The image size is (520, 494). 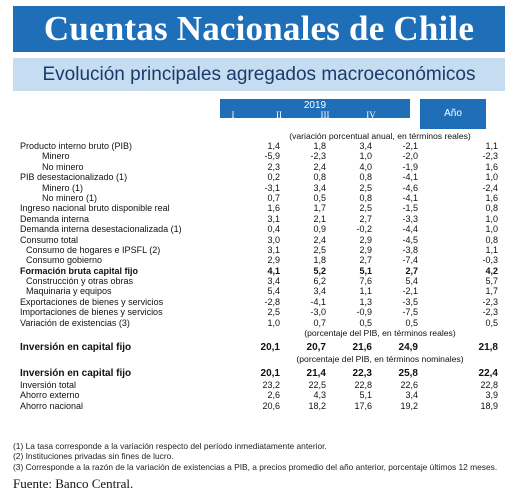 I want to click on table-row: Inversión total 23,2 22,5 22,8 22,6 22,8, so click(x=260, y=385).